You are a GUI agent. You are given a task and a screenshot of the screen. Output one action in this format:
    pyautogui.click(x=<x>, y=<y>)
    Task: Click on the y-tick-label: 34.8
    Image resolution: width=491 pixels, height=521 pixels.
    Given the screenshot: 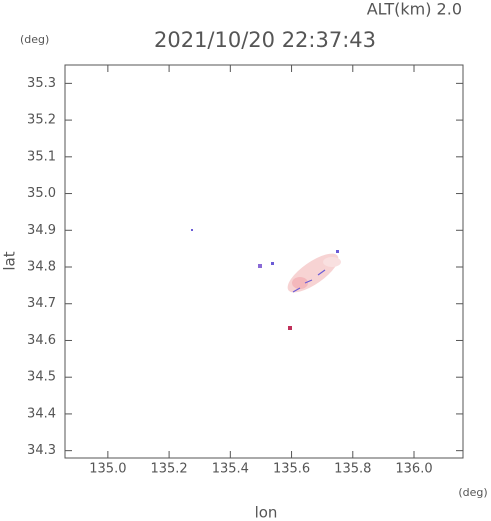 What is the action you would take?
    pyautogui.click(x=41, y=267)
    